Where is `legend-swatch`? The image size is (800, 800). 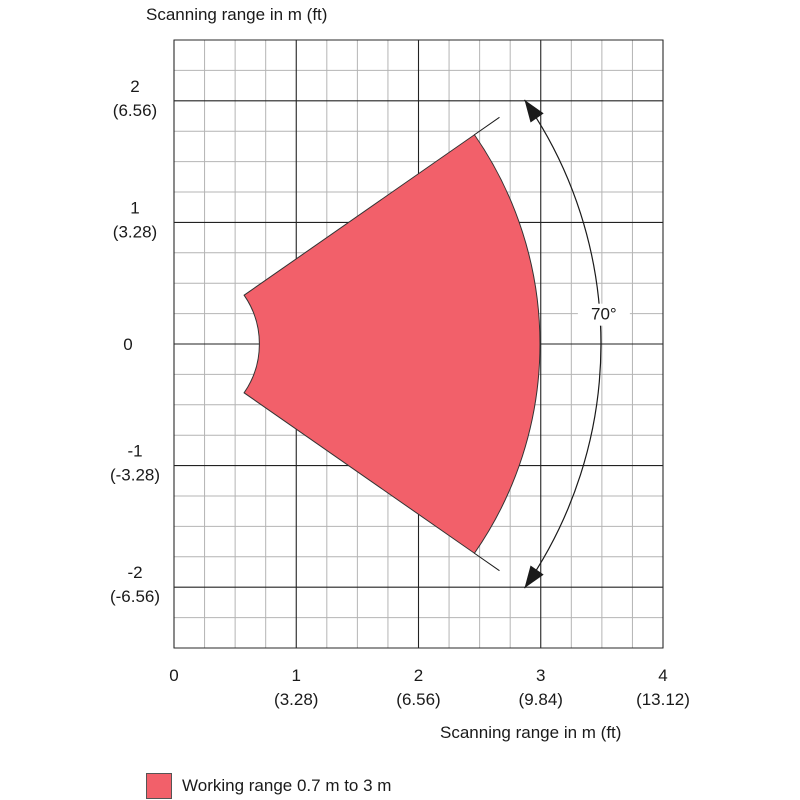
legend-swatch is located at coordinates (159, 786).